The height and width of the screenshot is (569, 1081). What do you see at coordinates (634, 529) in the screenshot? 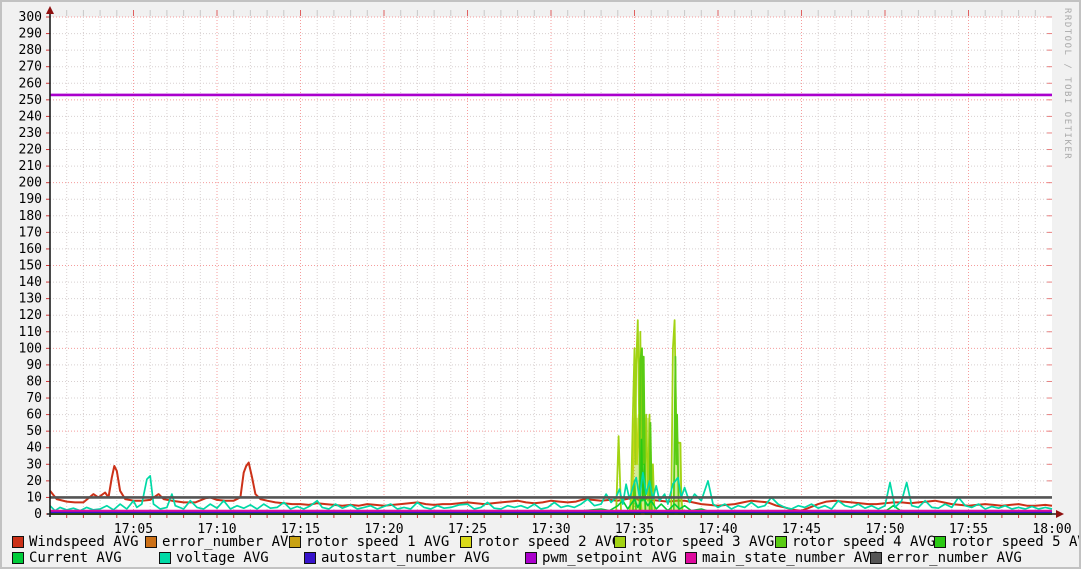
I see `x-tick-label: 17:35` at bounding box center [634, 529].